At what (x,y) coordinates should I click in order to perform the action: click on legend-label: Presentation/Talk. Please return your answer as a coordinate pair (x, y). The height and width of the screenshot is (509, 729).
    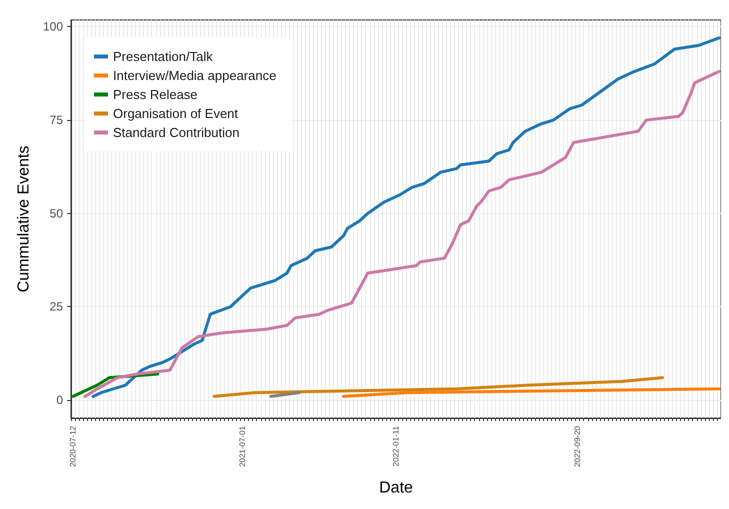
    Looking at the image, I should click on (163, 56).